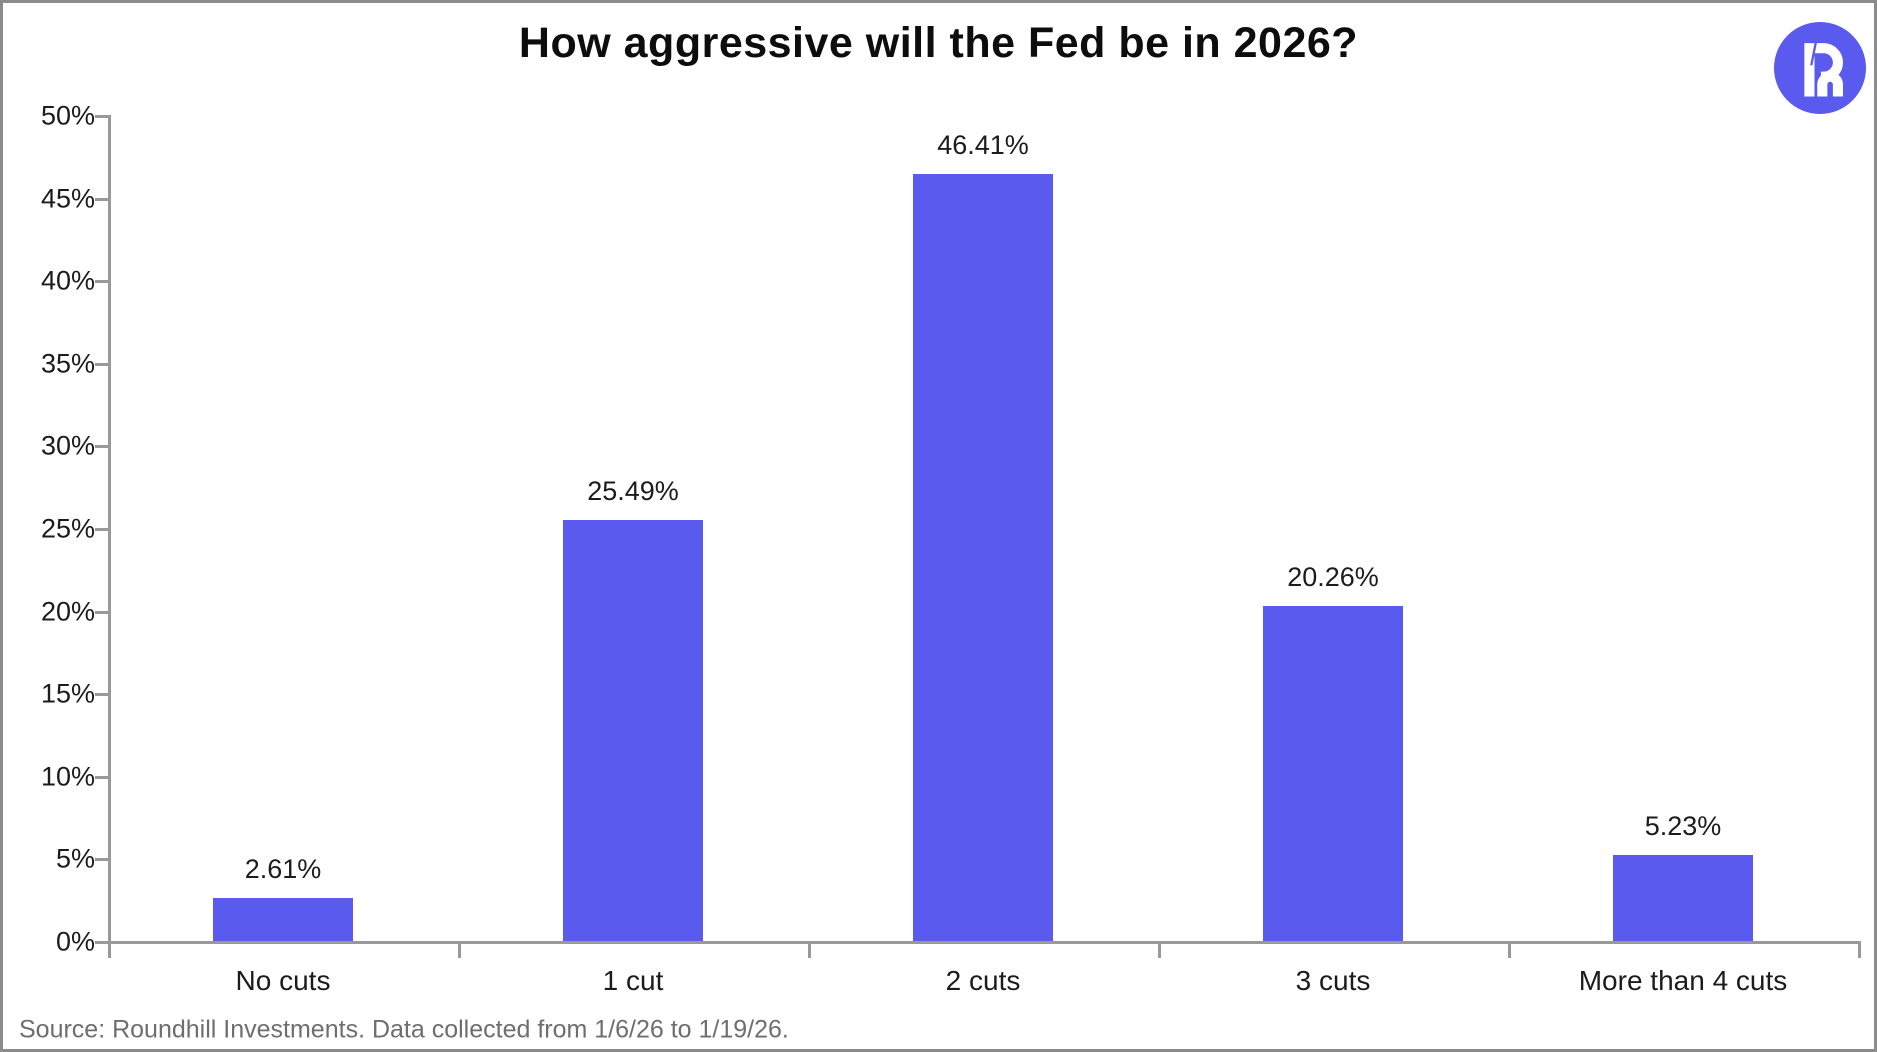  Describe the element at coordinates (983, 980) in the screenshot. I see `x-axis-category-label: 2 cuts` at that location.